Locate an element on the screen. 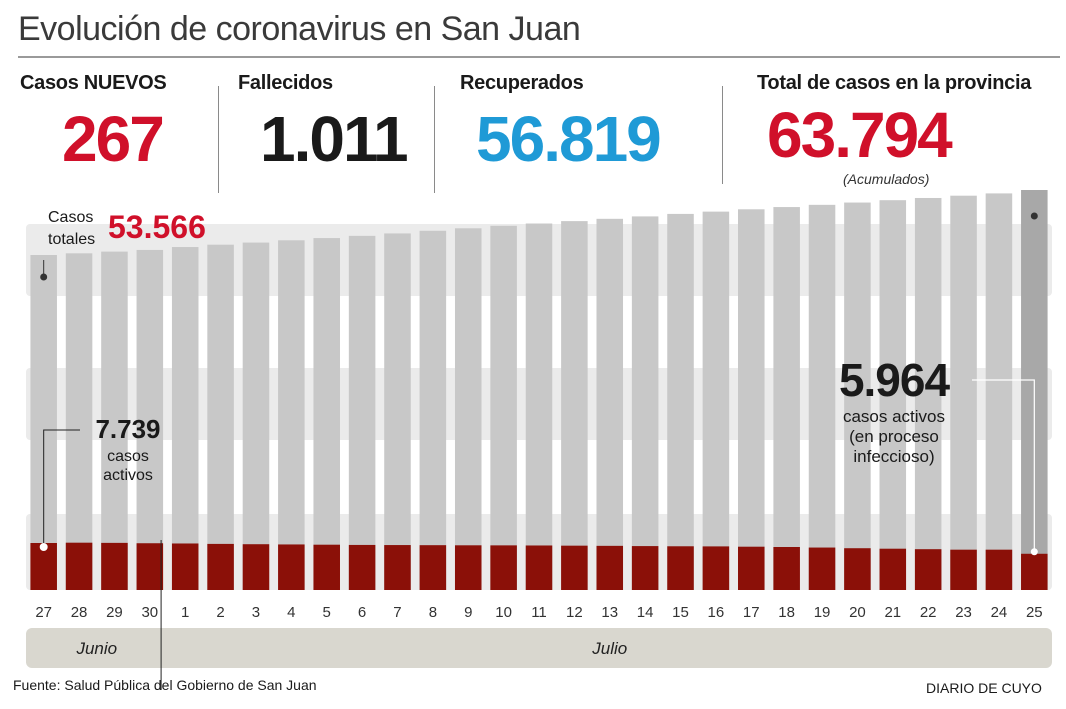 Image resolution: width=1066 pixels, height=709 pixels. x-tick-label: 25 is located at coordinates (1034, 612).